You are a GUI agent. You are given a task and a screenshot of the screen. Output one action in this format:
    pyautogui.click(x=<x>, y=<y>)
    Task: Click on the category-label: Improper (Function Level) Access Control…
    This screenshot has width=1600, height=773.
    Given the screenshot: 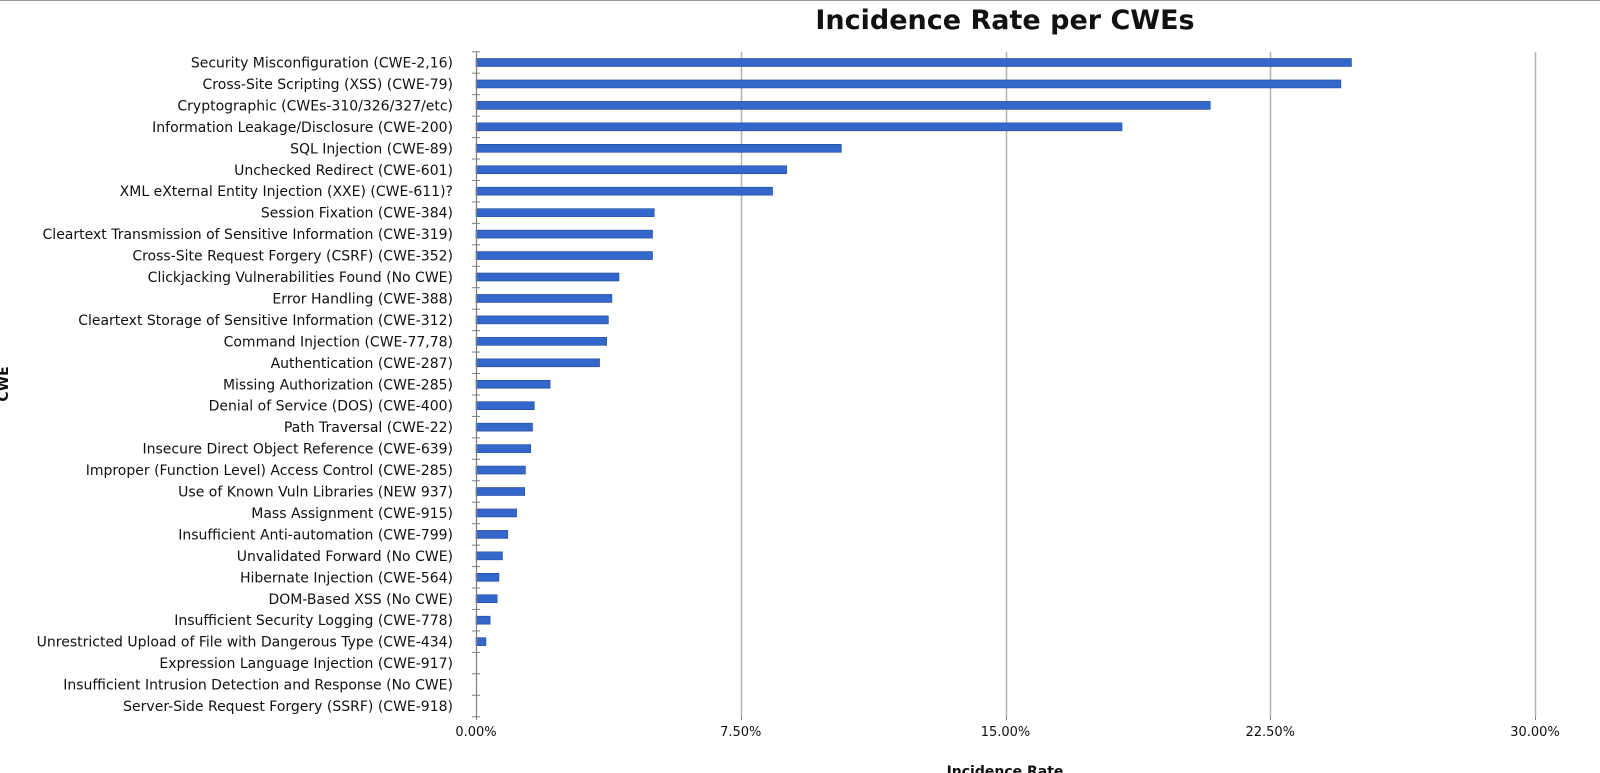 What is the action you would take?
    pyautogui.click(x=269, y=471)
    